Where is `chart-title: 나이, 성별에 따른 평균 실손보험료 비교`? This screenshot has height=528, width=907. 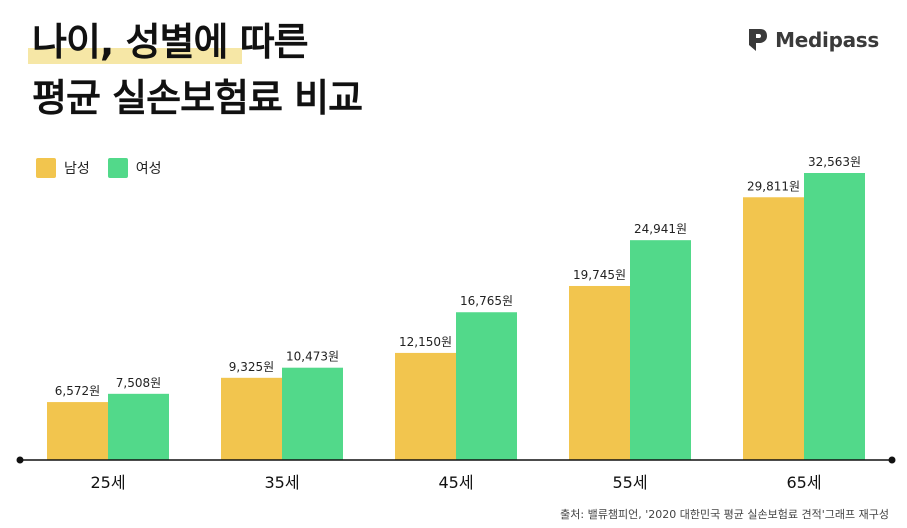 chart-title: 나이, 성별에 따른 평균 실손보험료 비교 is located at coordinates (195, 70).